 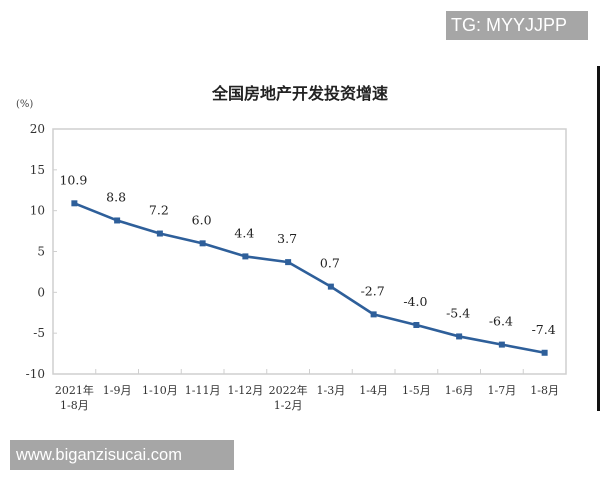 What do you see at coordinates (25, 104) in the screenshot?
I see `y-axis-unit: (%)` at bounding box center [25, 104].